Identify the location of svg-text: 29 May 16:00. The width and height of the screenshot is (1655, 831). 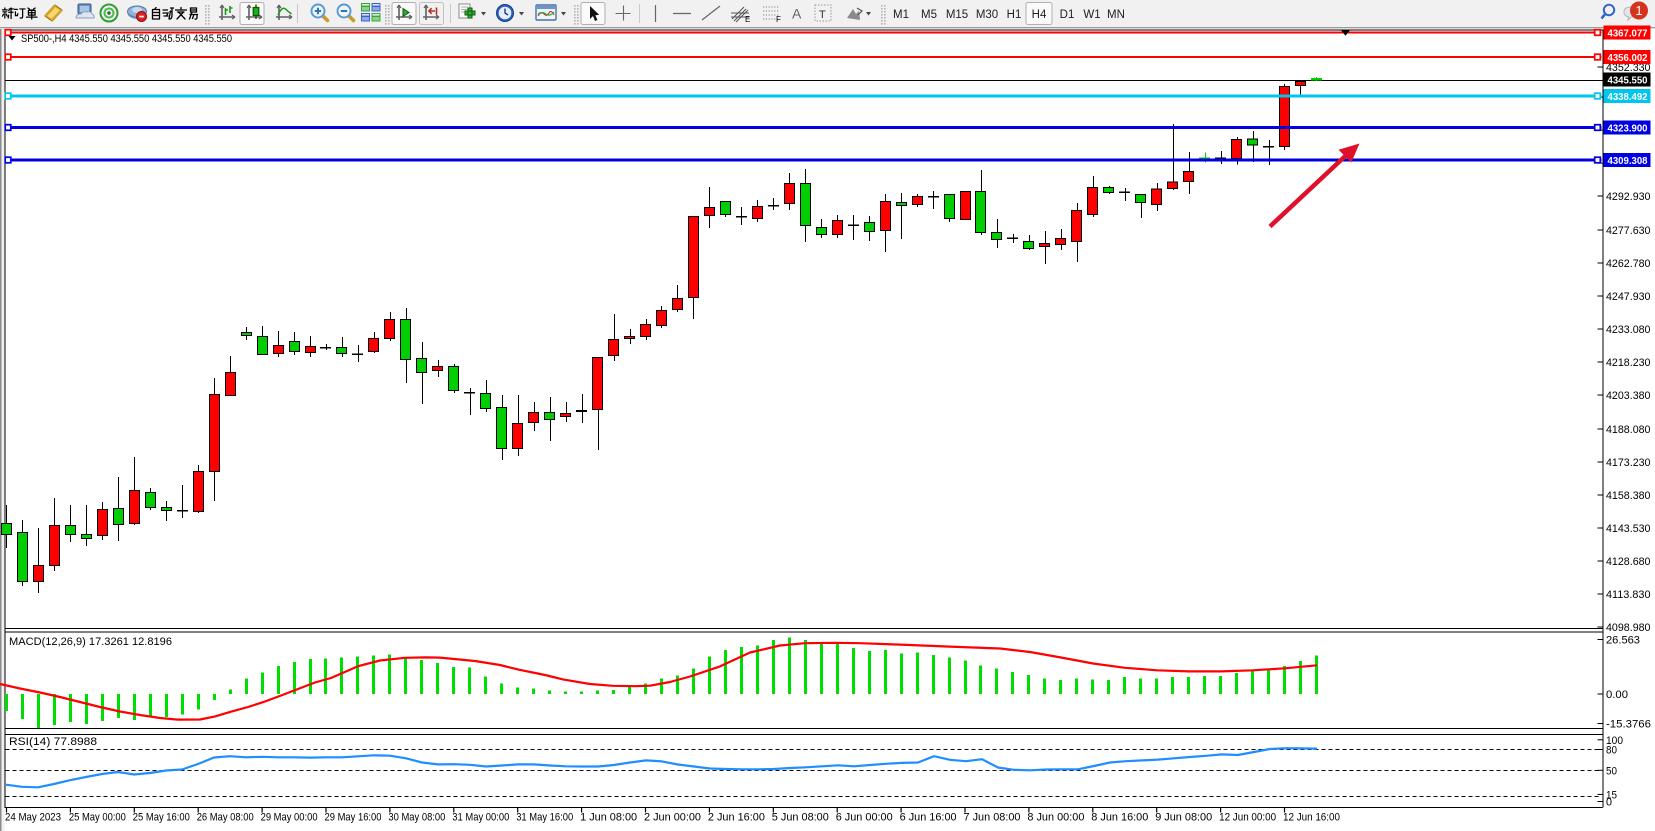
(353, 818).